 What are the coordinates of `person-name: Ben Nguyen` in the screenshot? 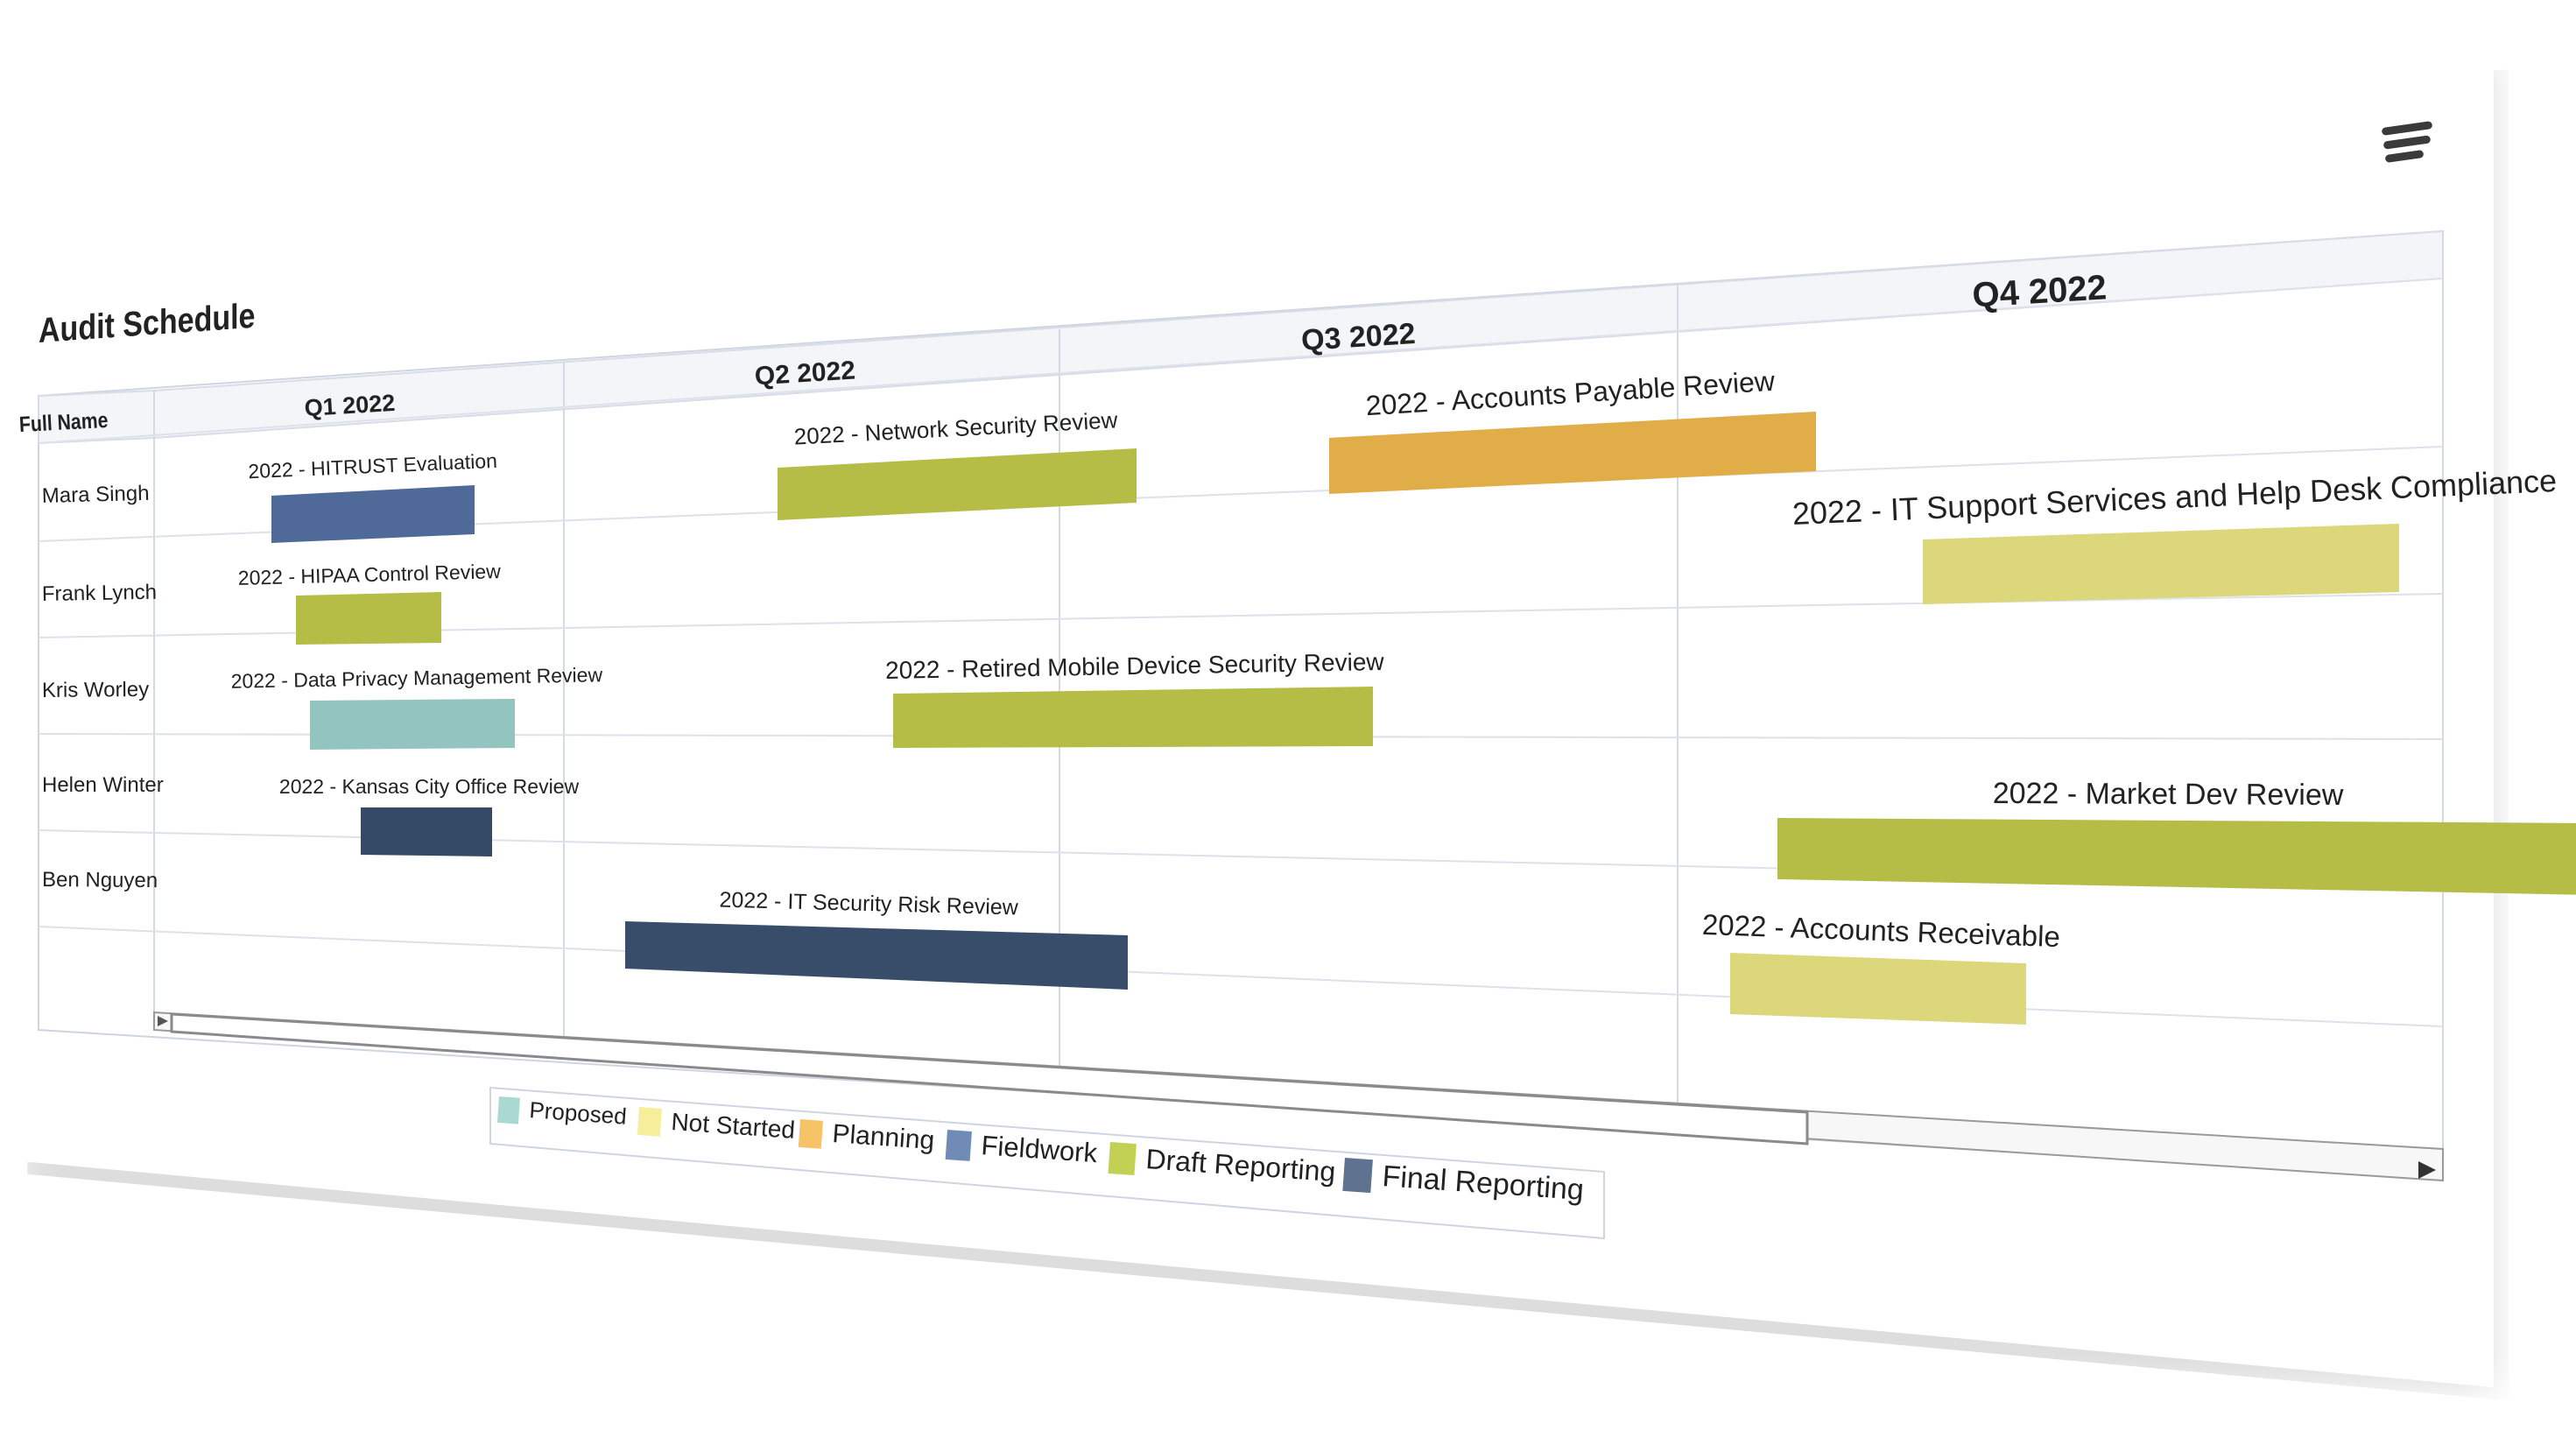 It's located at (100, 880).